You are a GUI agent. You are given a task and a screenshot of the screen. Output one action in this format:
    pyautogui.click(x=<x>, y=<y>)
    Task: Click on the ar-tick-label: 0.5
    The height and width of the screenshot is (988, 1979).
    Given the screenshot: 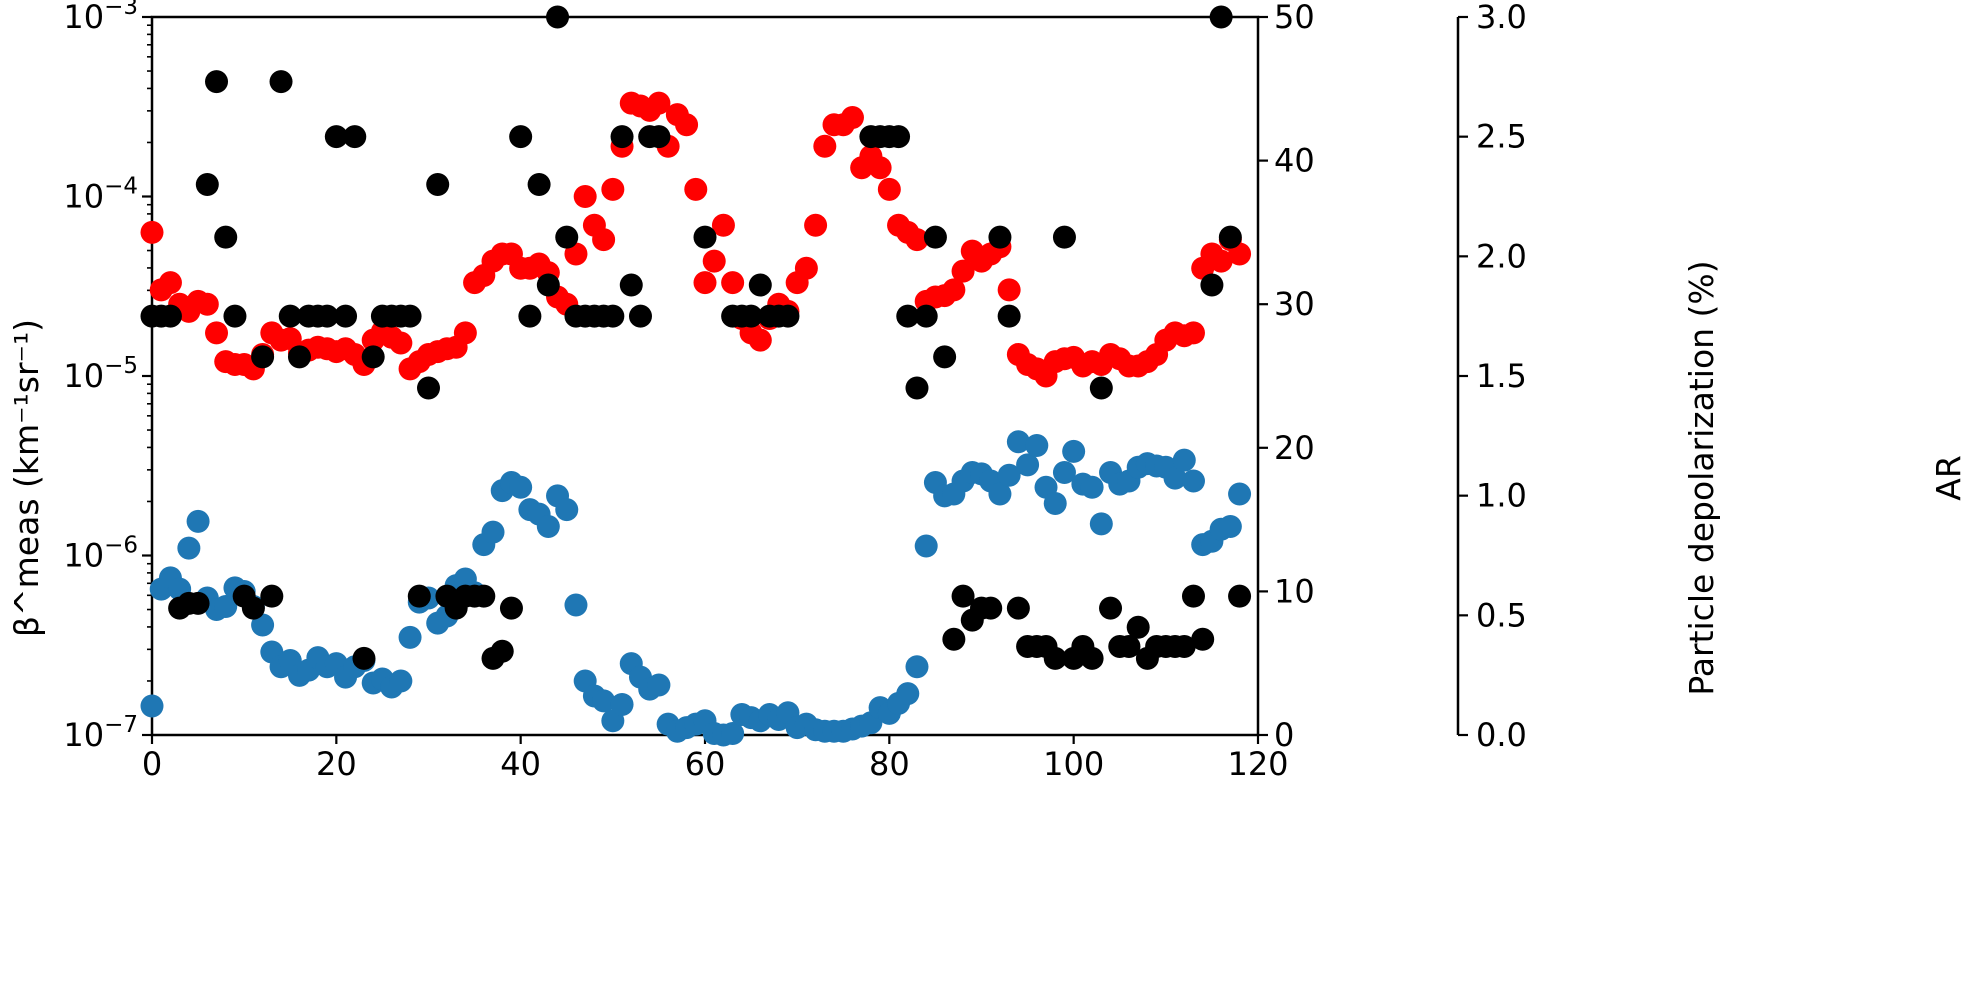 What is the action you would take?
    pyautogui.click(x=1501, y=615)
    